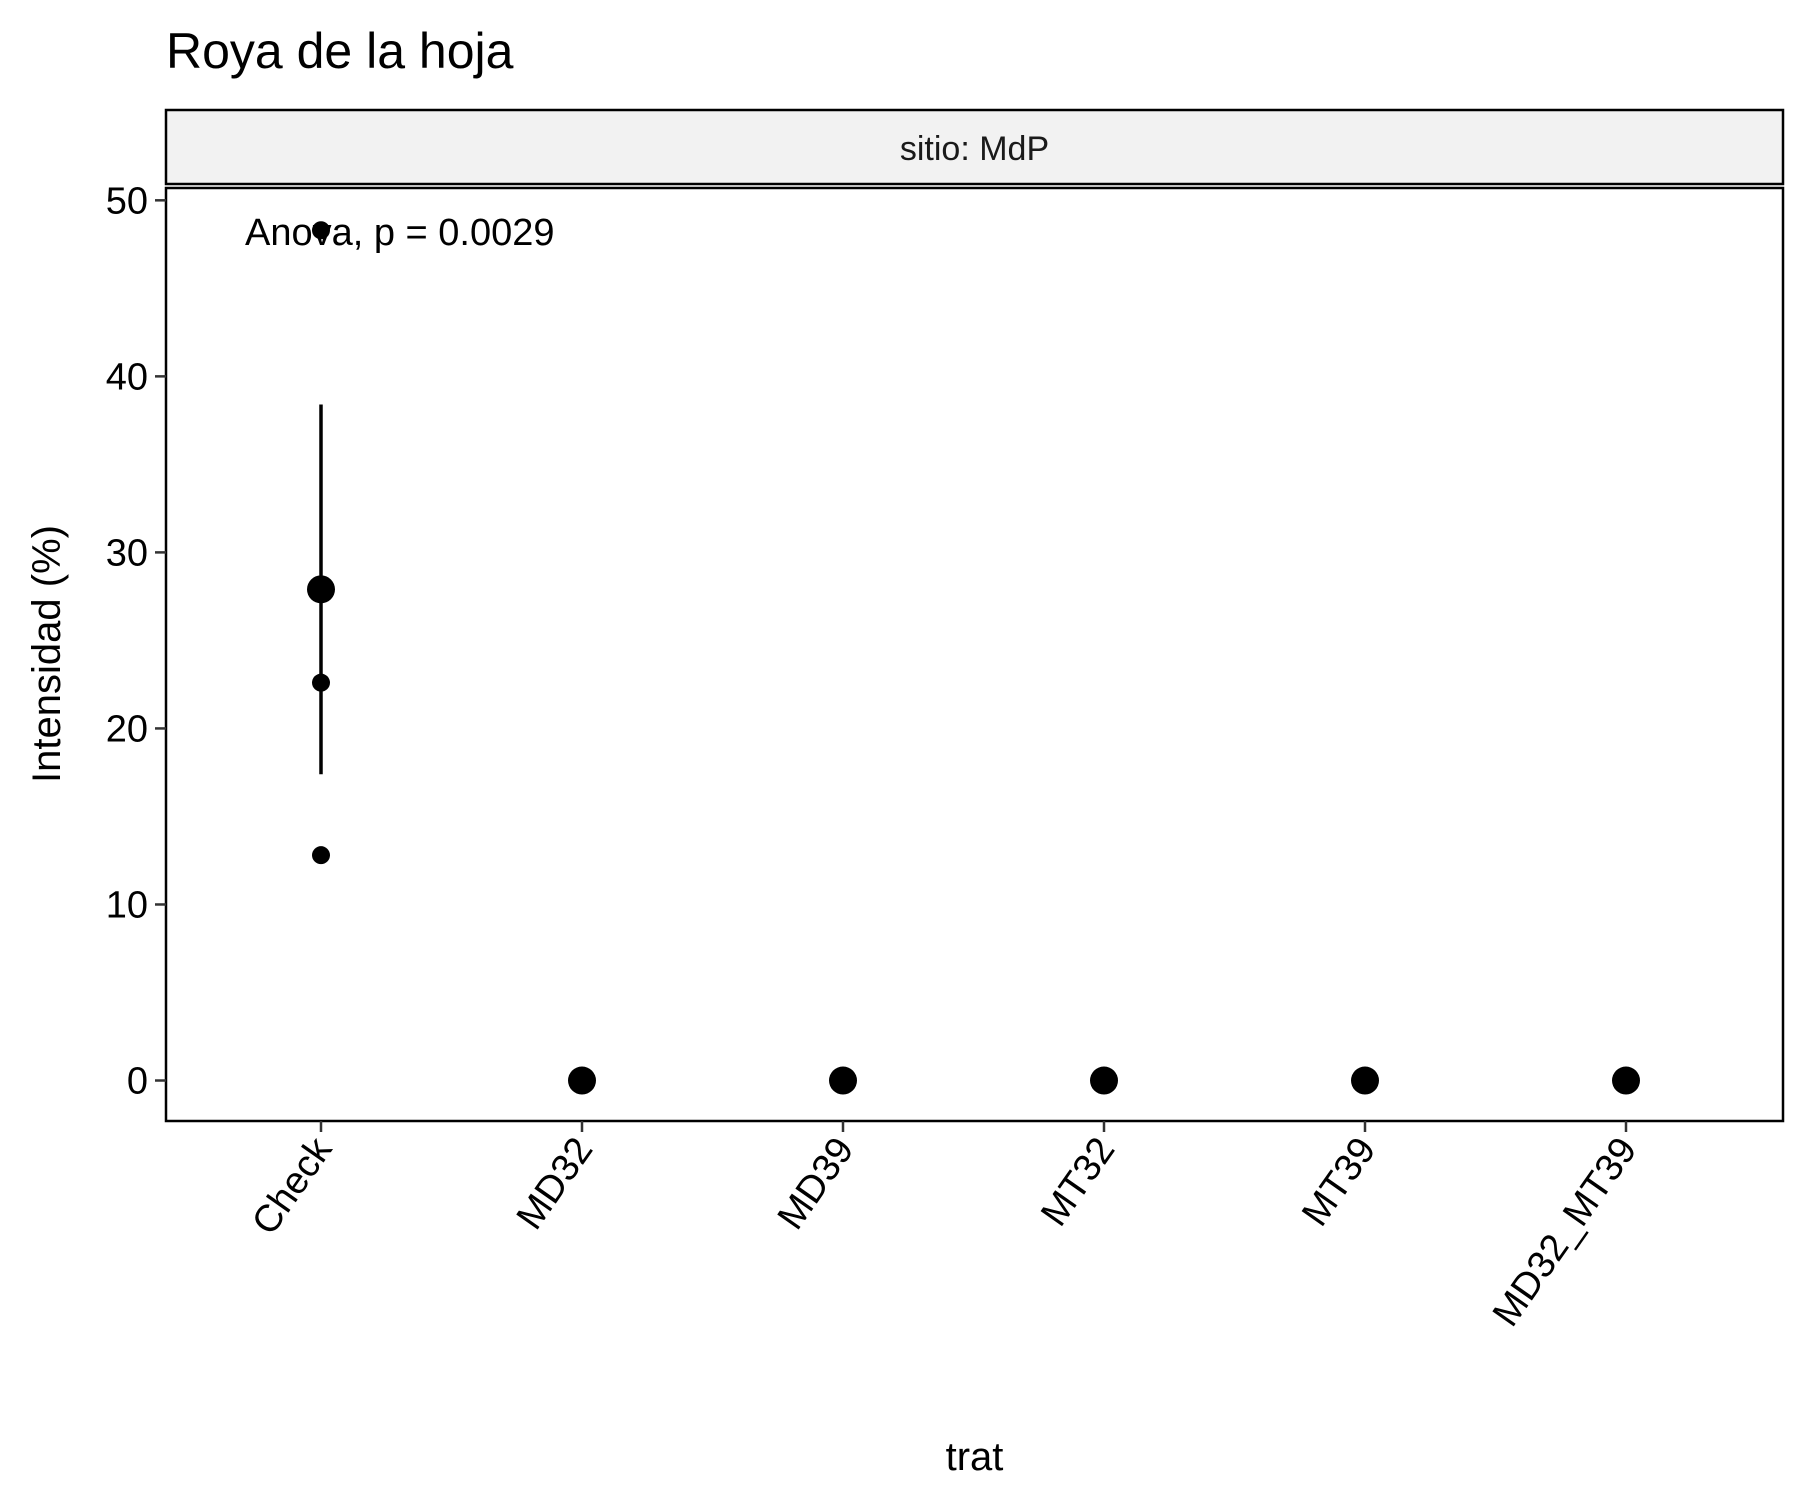 Image resolution: width=1800 pixels, height=1500 pixels. What do you see at coordinates (127, 377) in the screenshot?
I see `y-tick-label: 40` at bounding box center [127, 377].